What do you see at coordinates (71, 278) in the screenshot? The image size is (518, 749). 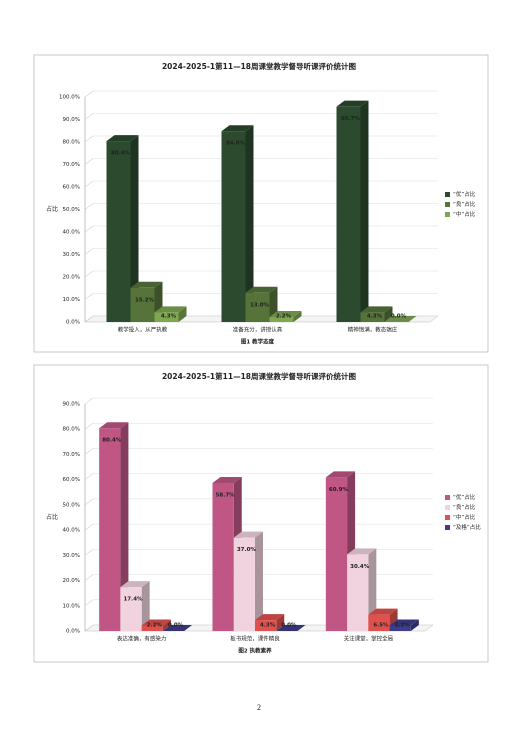 I see `y-tick-label: 20.0%` at bounding box center [71, 278].